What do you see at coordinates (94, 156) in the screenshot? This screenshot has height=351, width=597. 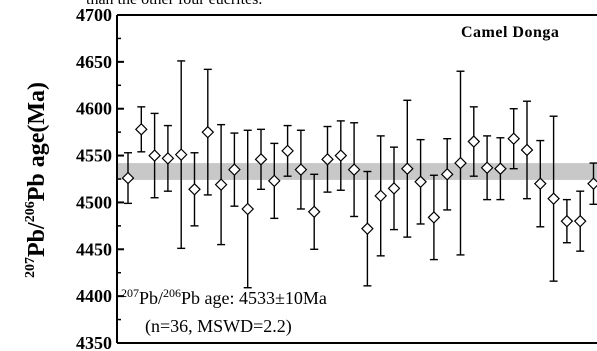 I see `y-tick-label: 4550` at bounding box center [94, 156].